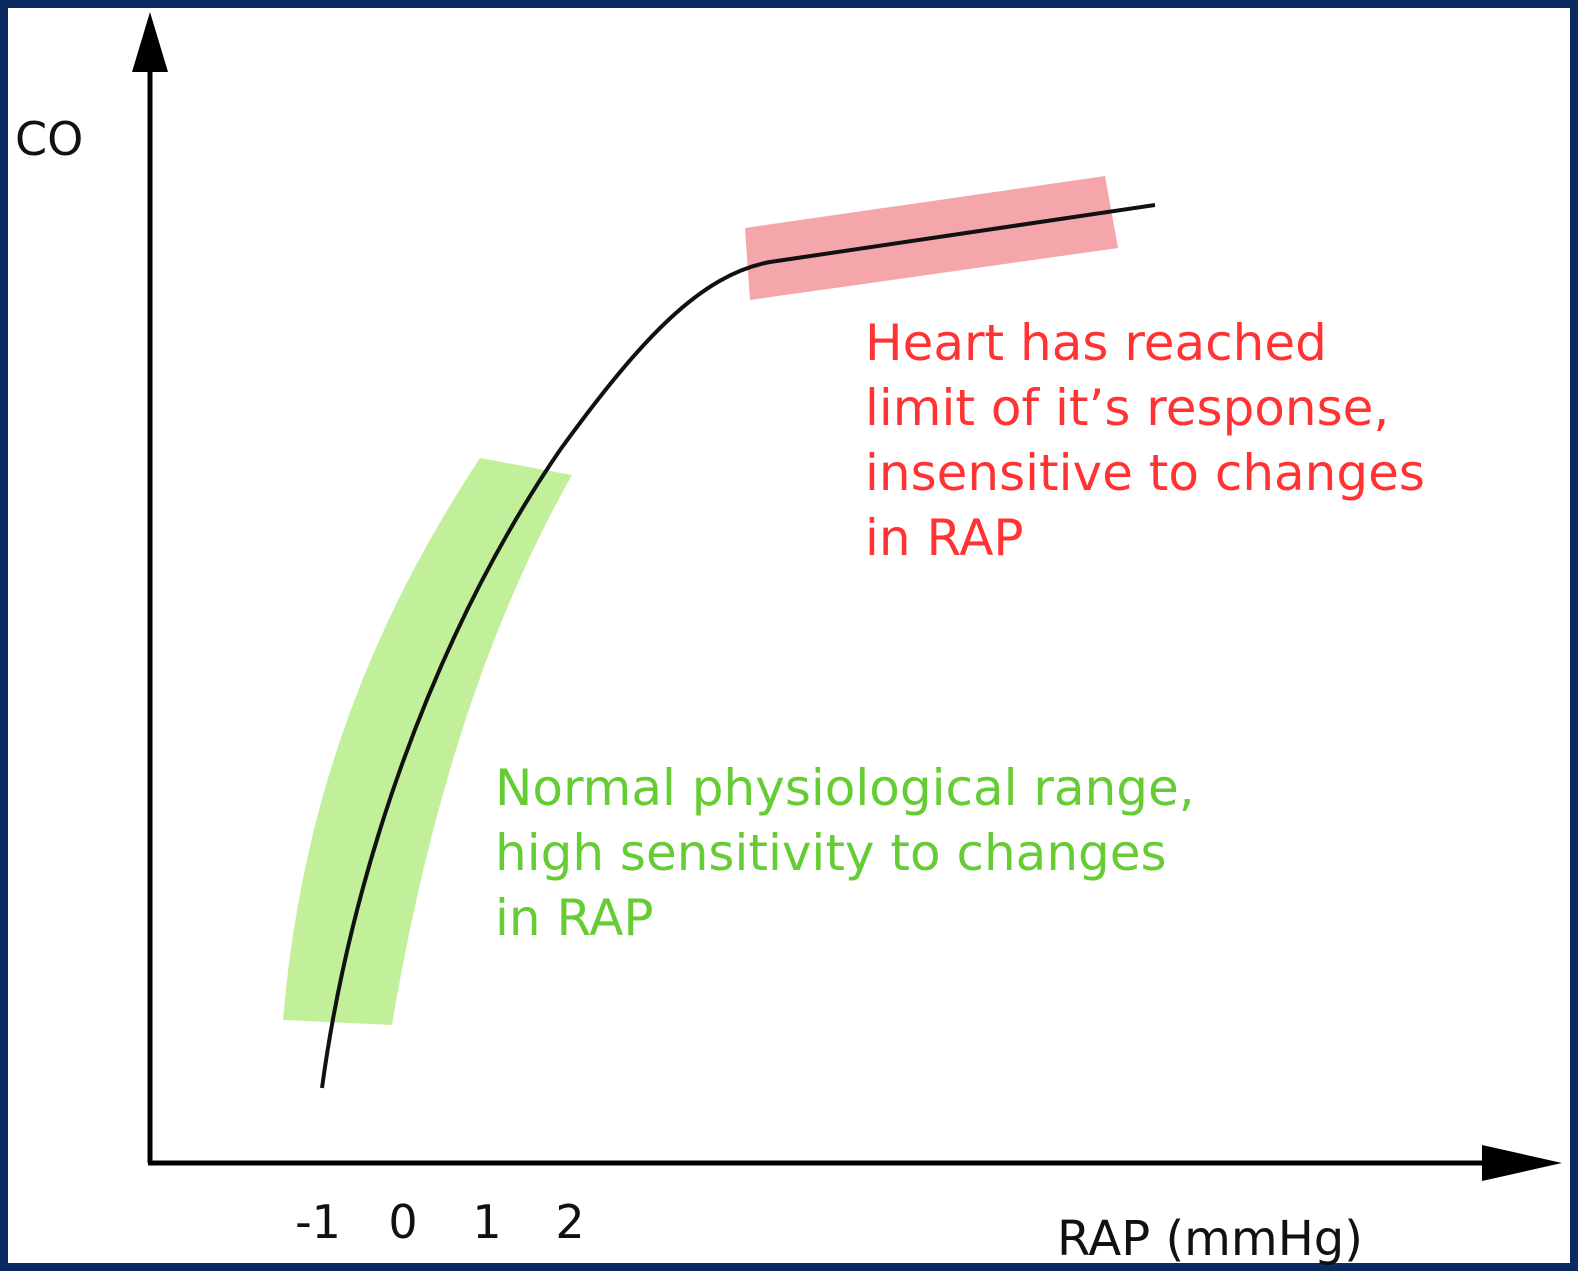  Describe the element at coordinates (831, 853) in the screenshot. I see `annotation-line: high sensitivity to changes` at that location.